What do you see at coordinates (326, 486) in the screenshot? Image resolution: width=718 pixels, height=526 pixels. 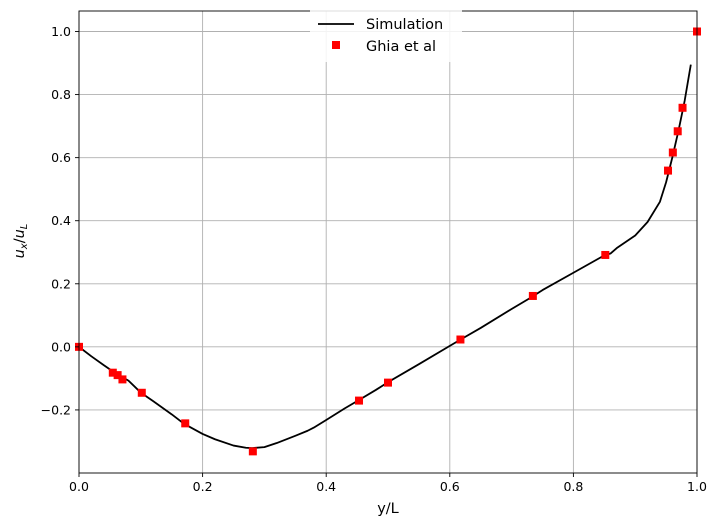 I see `x-tick-label: 0.4` at bounding box center [326, 486].